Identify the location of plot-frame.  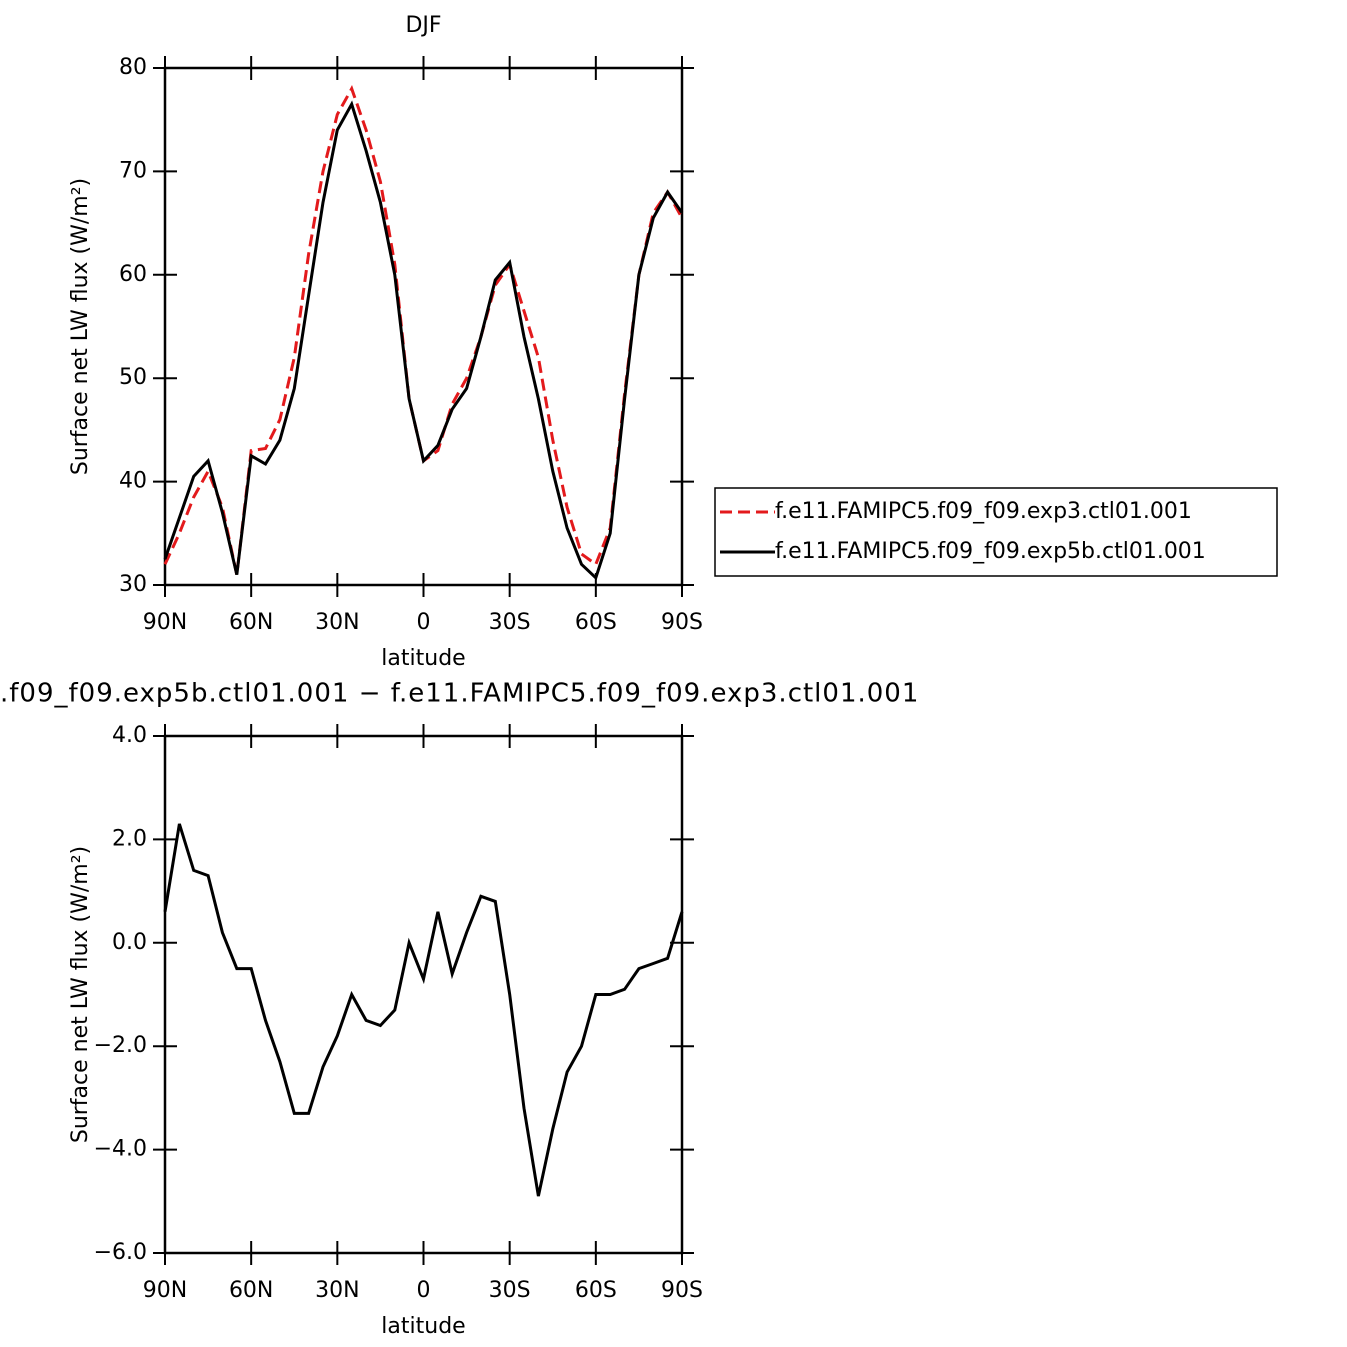
(423, 326).